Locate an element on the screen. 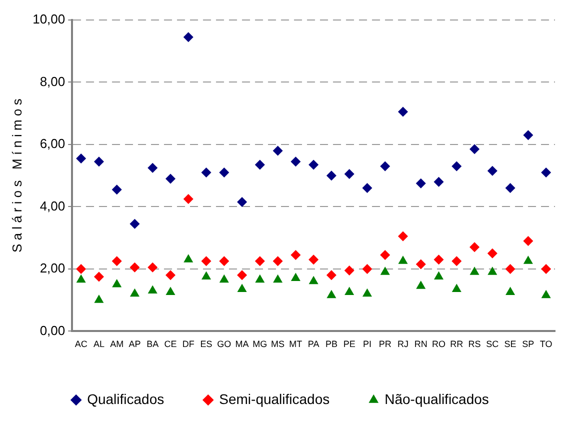  x-tick-label: RR is located at coordinates (457, 344).